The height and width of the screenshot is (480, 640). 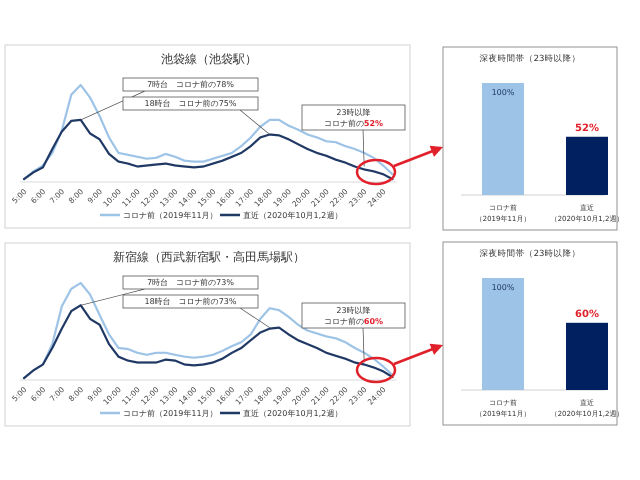 What do you see at coordinates (587, 128) in the screenshot?
I see `data-label: 52%` at bounding box center [587, 128].